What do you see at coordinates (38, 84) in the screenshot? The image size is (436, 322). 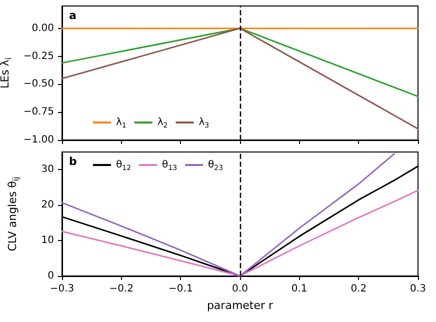 I see `y-tick-label: −0.50` at bounding box center [38, 84].